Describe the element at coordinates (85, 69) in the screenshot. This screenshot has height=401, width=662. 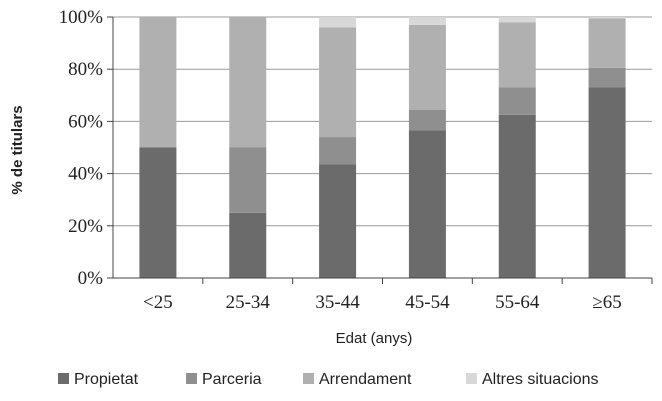
I see `y-tick-label: 80%` at that location.